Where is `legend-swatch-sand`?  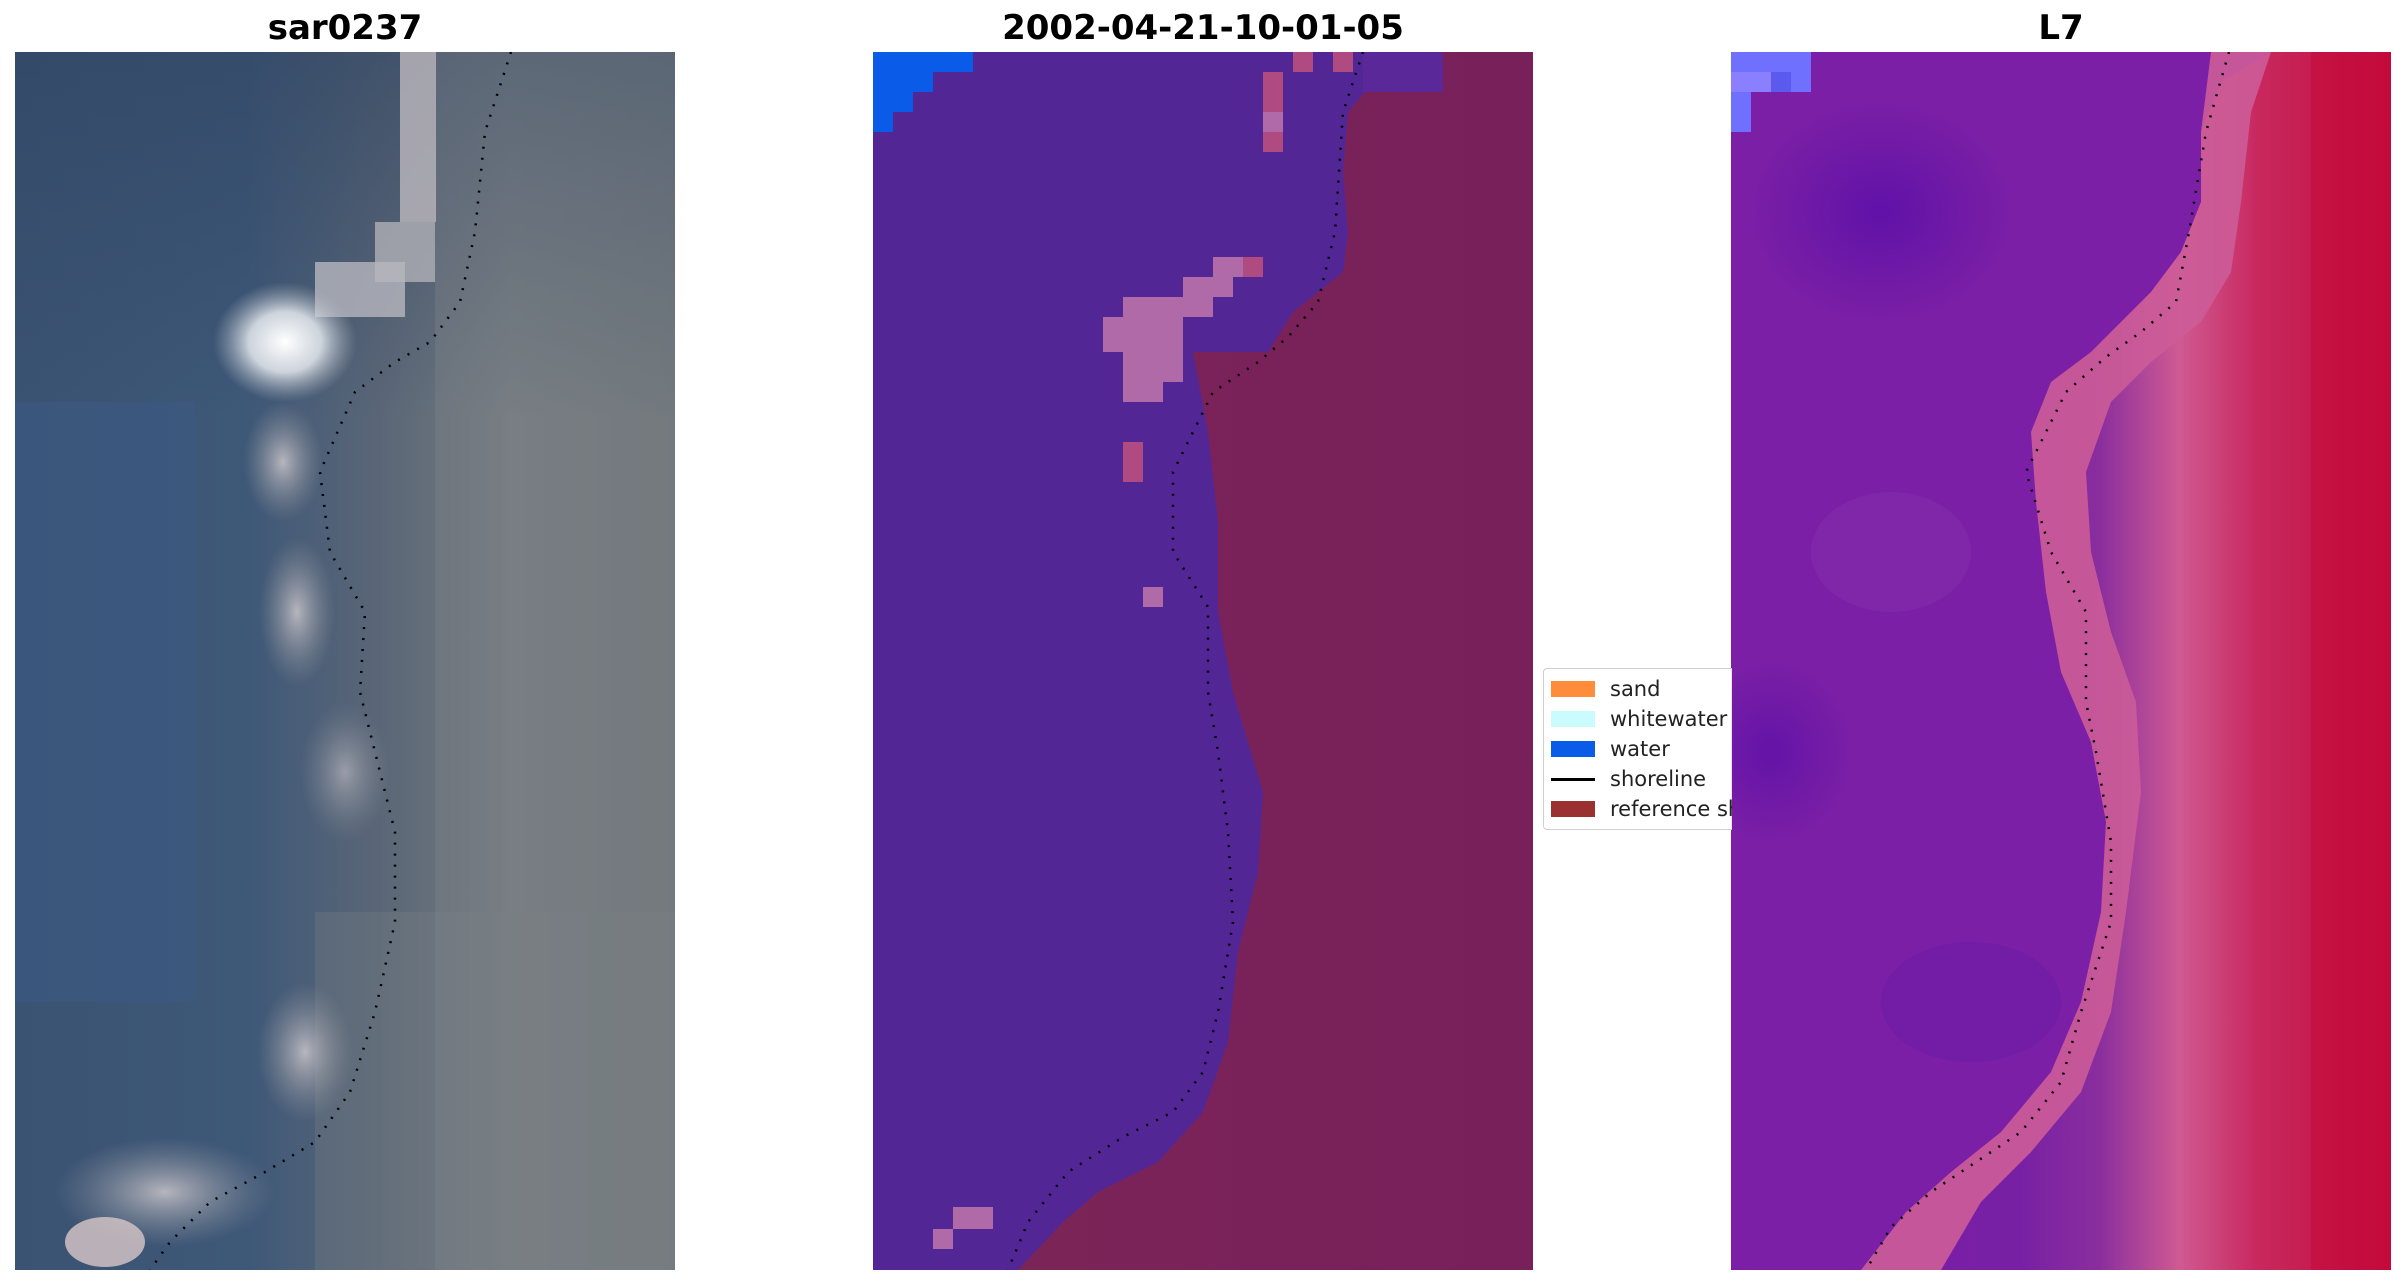
legend-swatch-sand is located at coordinates (1573, 689).